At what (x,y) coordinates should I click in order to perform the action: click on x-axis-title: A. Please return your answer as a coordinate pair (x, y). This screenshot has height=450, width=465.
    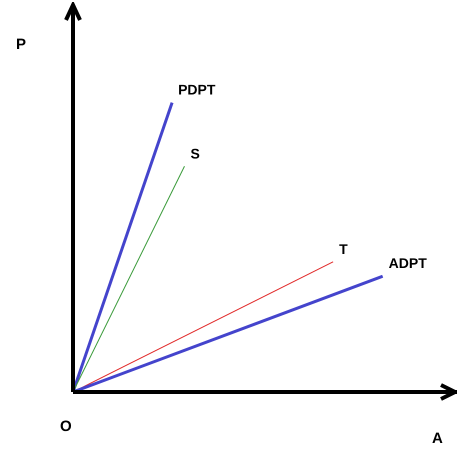
    Looking at the image, I should click on (437, 438).